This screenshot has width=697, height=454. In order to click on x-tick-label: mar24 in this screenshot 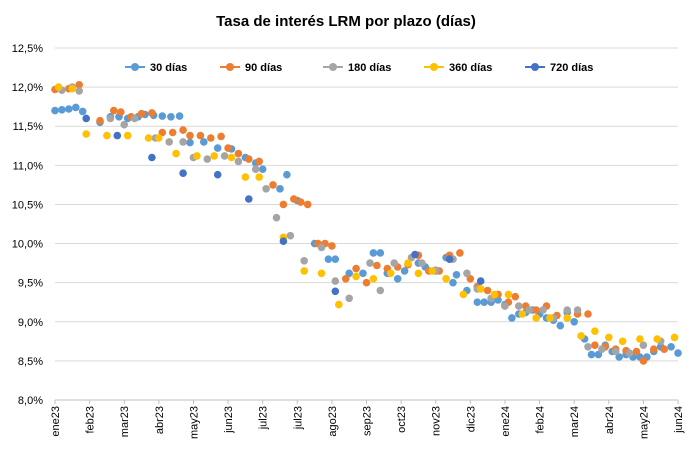, I will do `click(575, 421)`.